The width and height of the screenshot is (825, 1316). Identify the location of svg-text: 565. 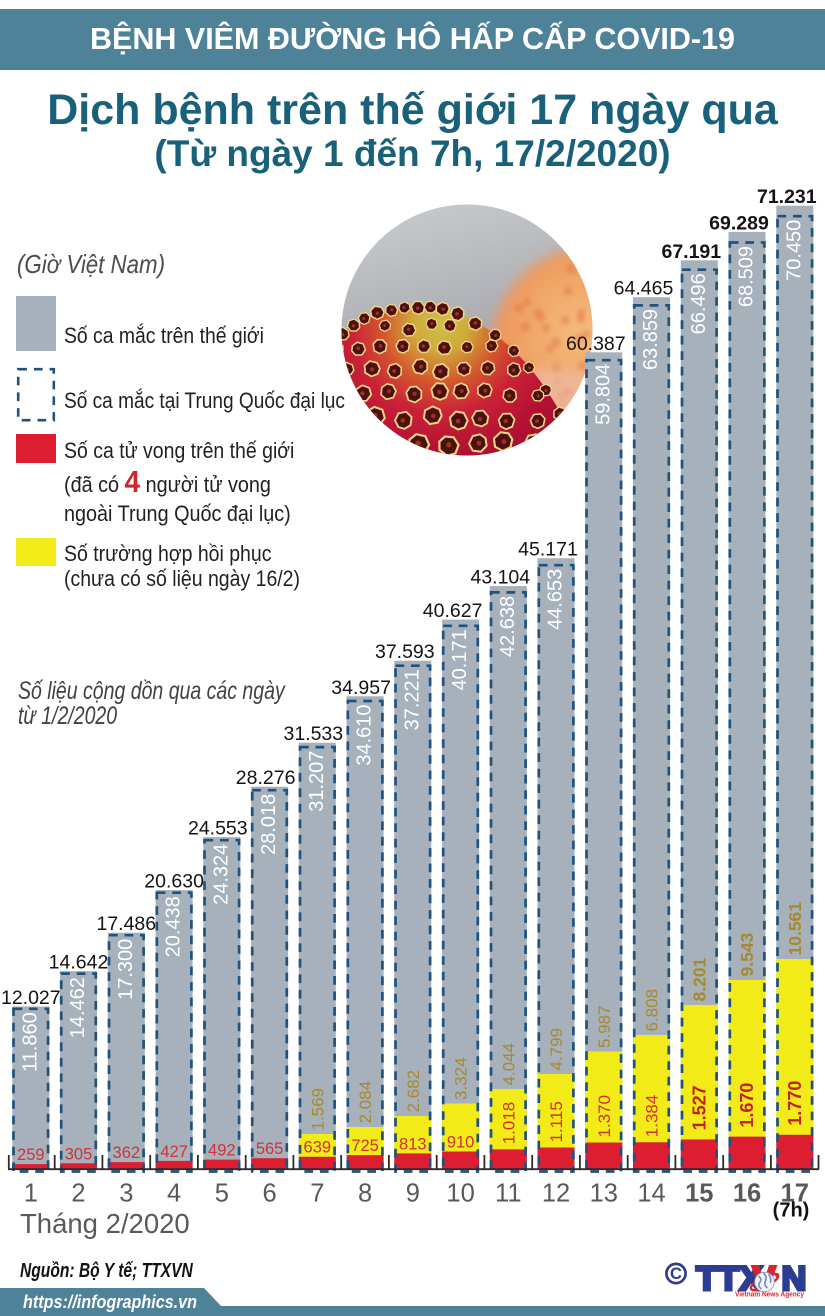
(270, 1149).